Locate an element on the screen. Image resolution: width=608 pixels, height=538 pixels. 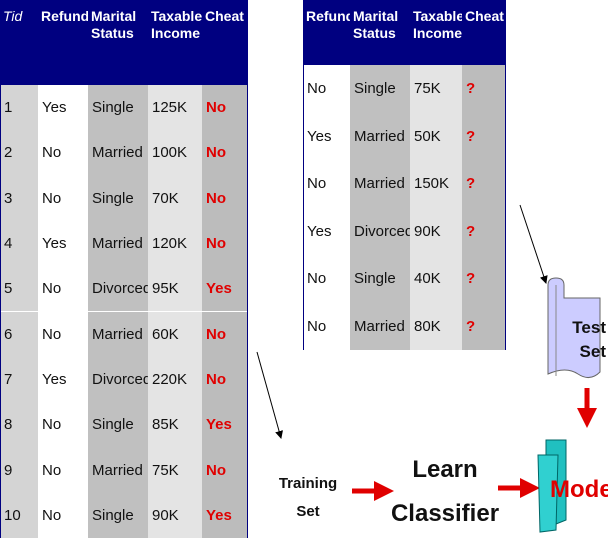
table-cell: 60K is located at coordinates (175, 334).